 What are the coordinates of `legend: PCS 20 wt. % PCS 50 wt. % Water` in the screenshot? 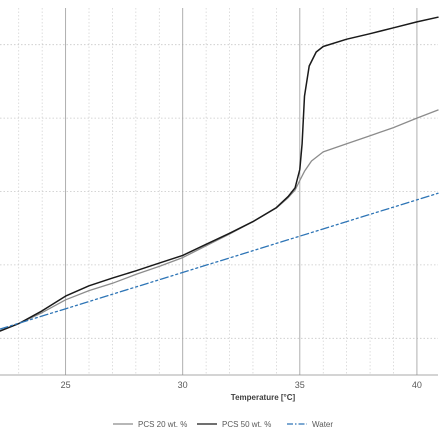 It's located at (223, 424).